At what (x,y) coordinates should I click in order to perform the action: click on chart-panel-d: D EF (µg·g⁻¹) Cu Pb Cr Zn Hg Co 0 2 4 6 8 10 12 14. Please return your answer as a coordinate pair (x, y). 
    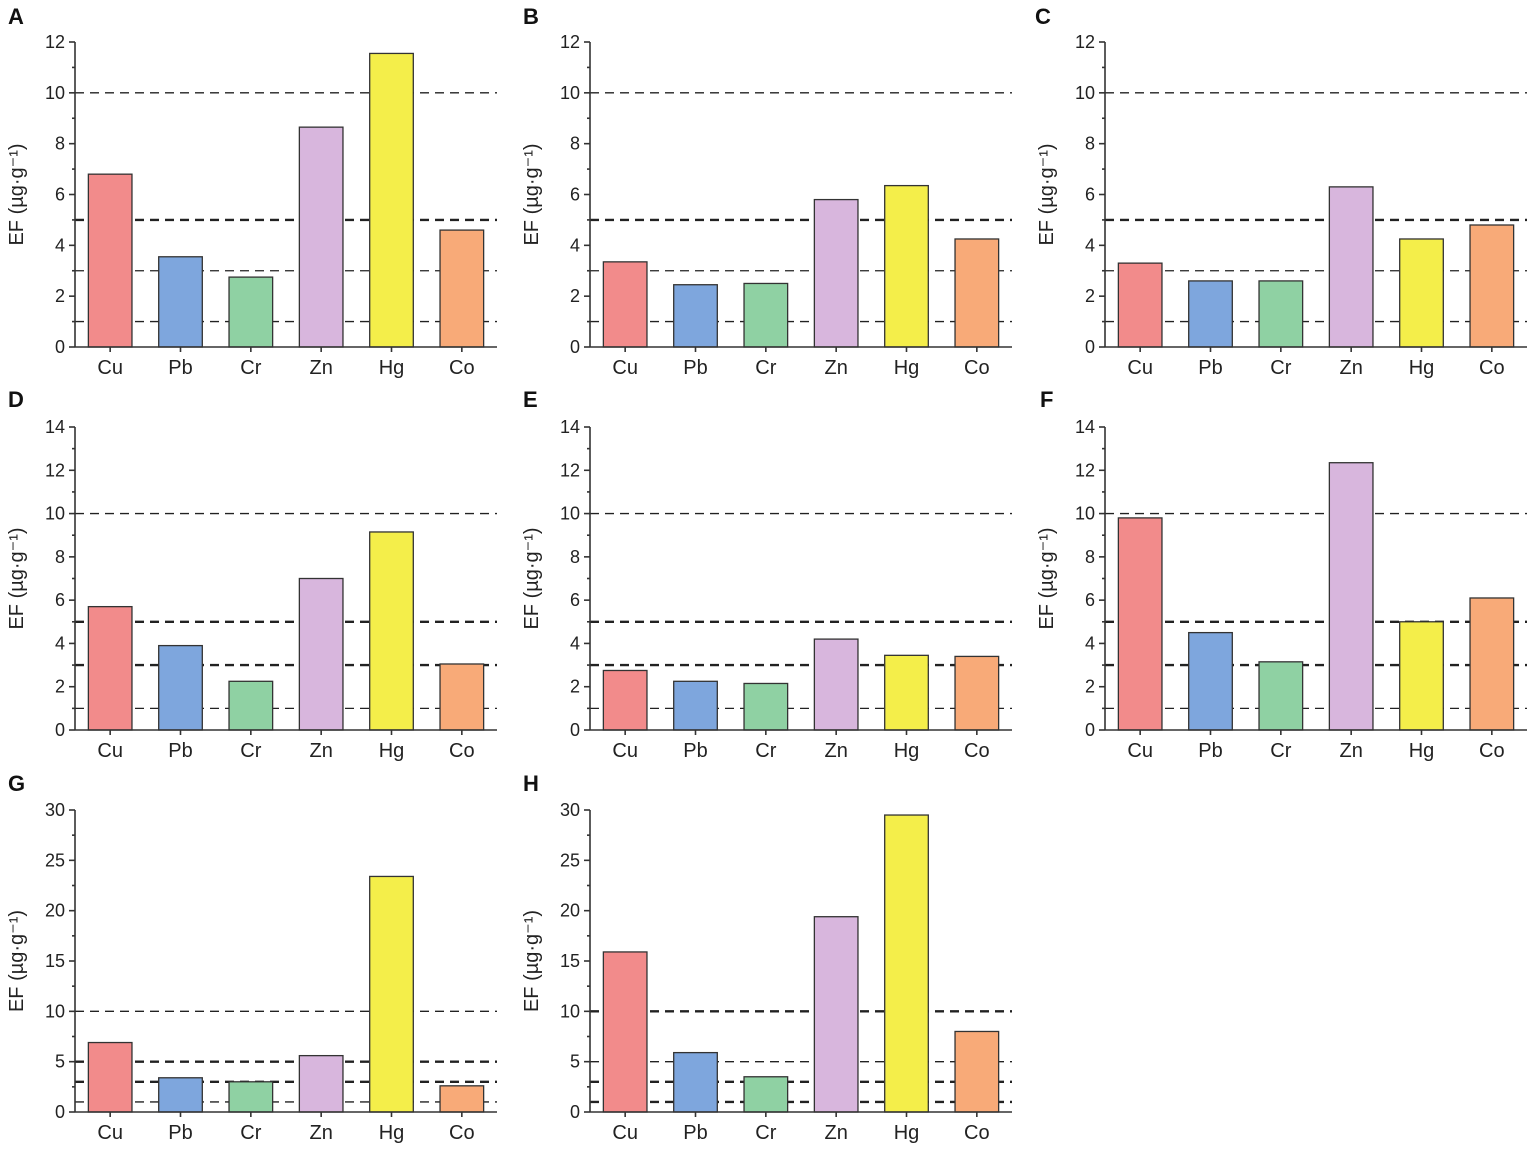
    Looking at the image, I should click on (251, 574).